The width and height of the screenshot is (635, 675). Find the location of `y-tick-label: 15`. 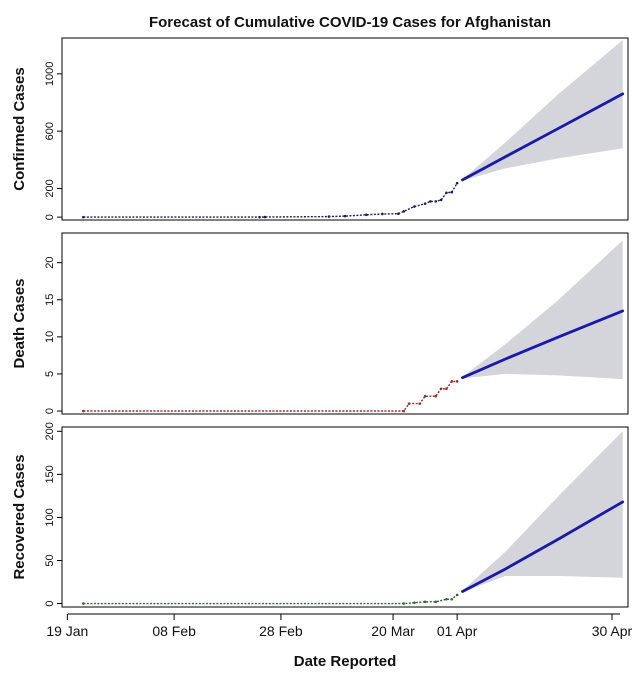

y-tick-label: 15 is located at coordinates (50, 300).